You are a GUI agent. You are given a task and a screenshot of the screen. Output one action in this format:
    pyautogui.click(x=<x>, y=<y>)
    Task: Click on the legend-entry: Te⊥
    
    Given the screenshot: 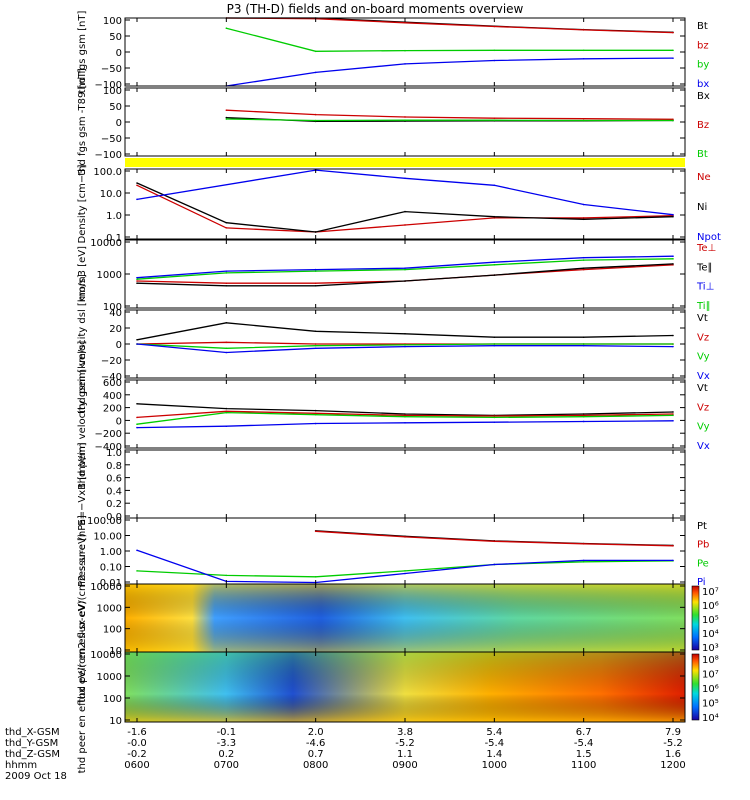 What is the action you would take?
    pyautogui.click(x=706, y=248)
    